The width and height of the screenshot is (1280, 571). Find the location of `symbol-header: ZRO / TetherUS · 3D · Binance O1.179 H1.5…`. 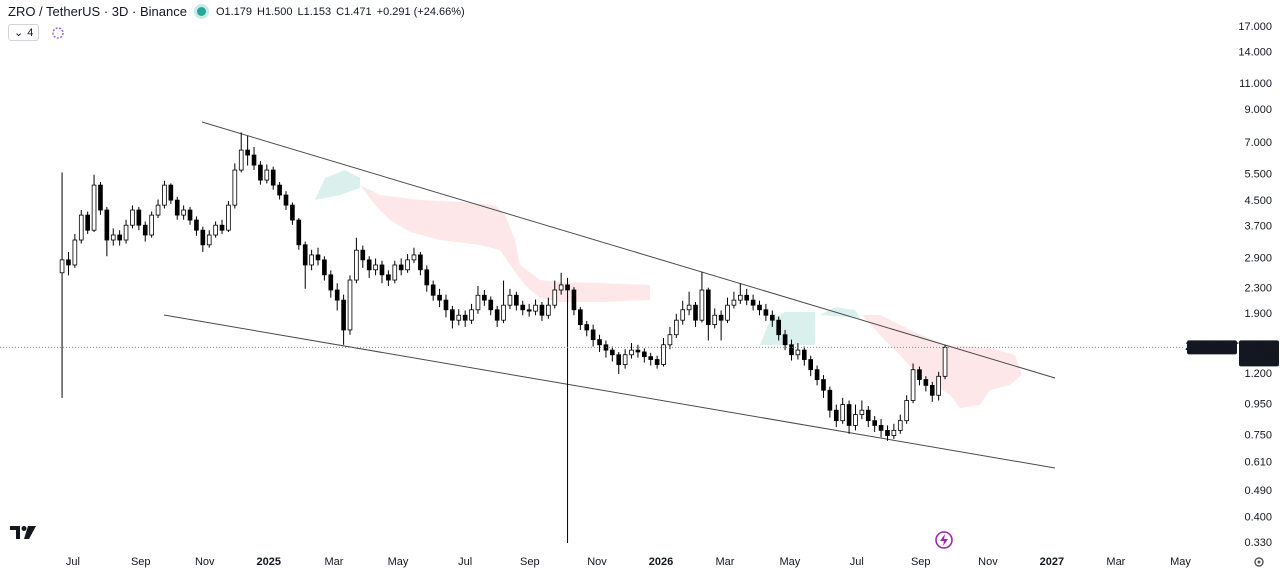

symbol-header: ZRO / TetherUS · 3D · Binance O1.179 H1.5… is located at coordinates (236, 11).